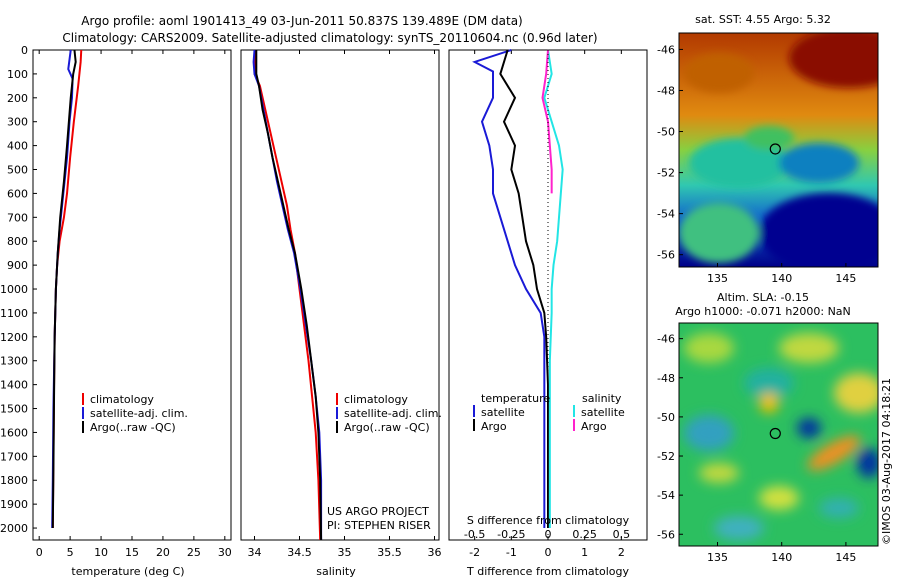  What do you see at coordinates (14, 289) in the screenshot?
I see `y-tick-label: 1000` at bounding box center [14, 289].